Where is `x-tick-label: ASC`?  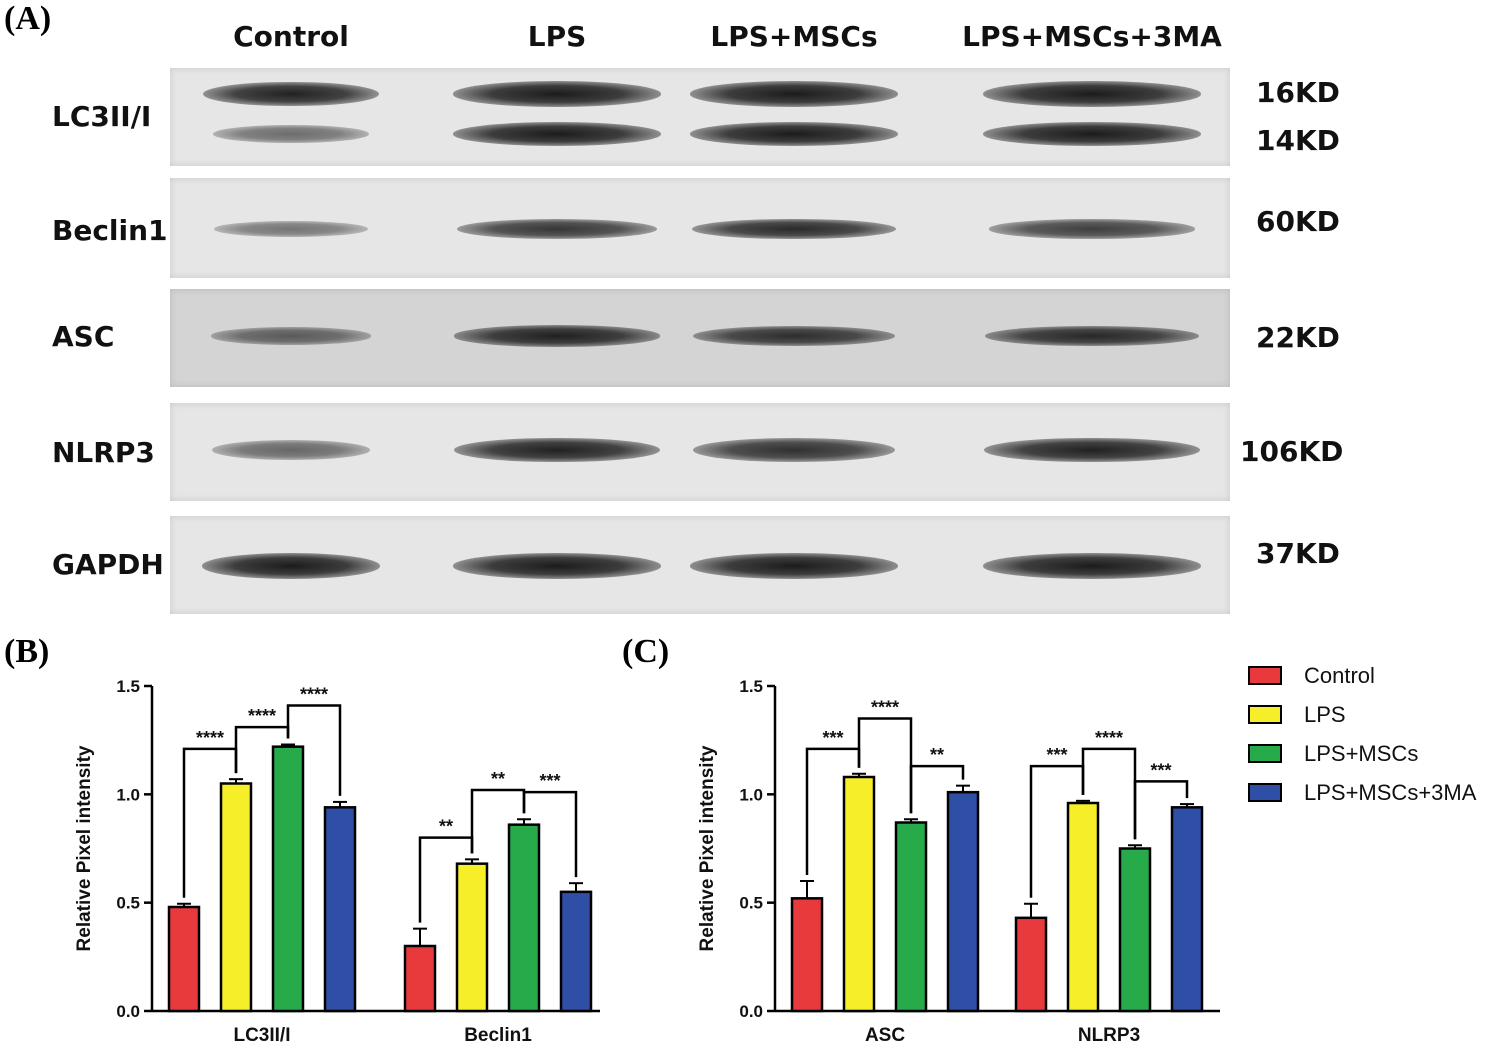
x-tick-label: ASC is located at coordinates (885, 1035).